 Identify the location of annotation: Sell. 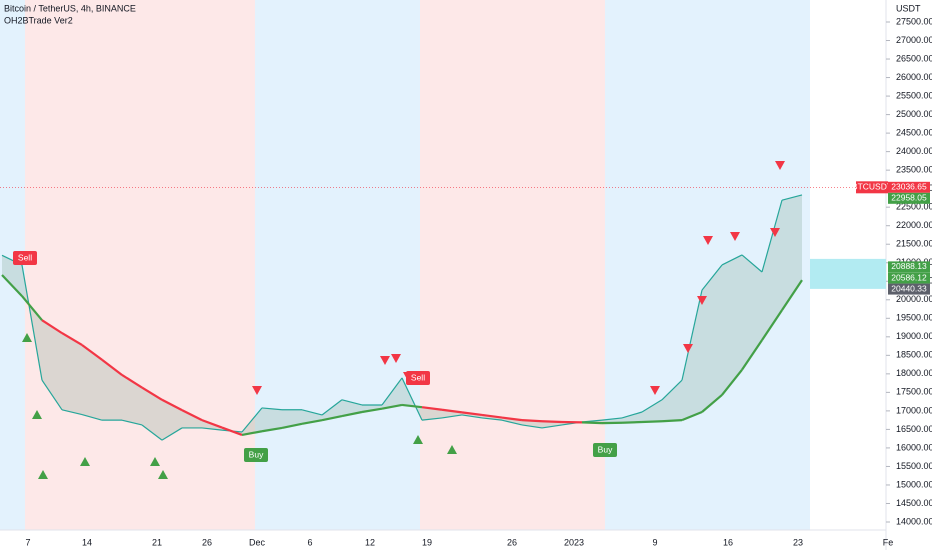
(418, 377).